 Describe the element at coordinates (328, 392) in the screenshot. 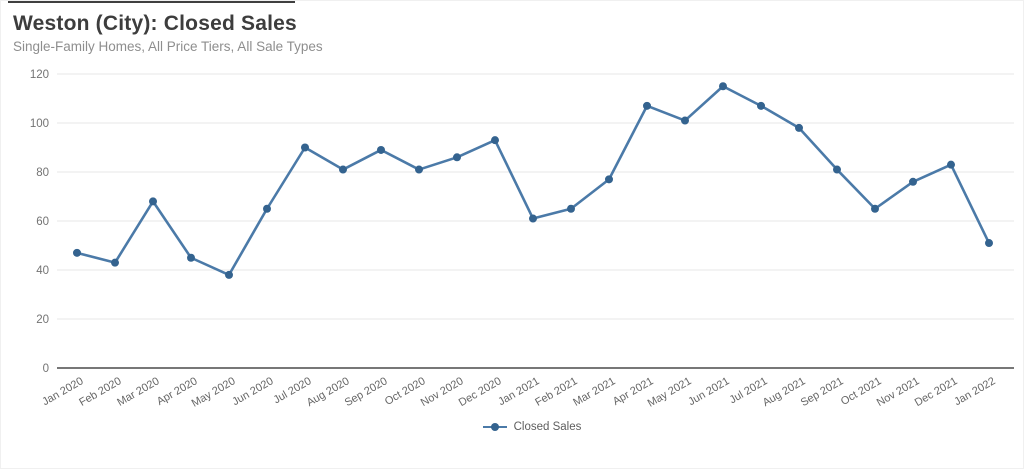

I see `x-axis-tick-label: Aug 2020` at that location.